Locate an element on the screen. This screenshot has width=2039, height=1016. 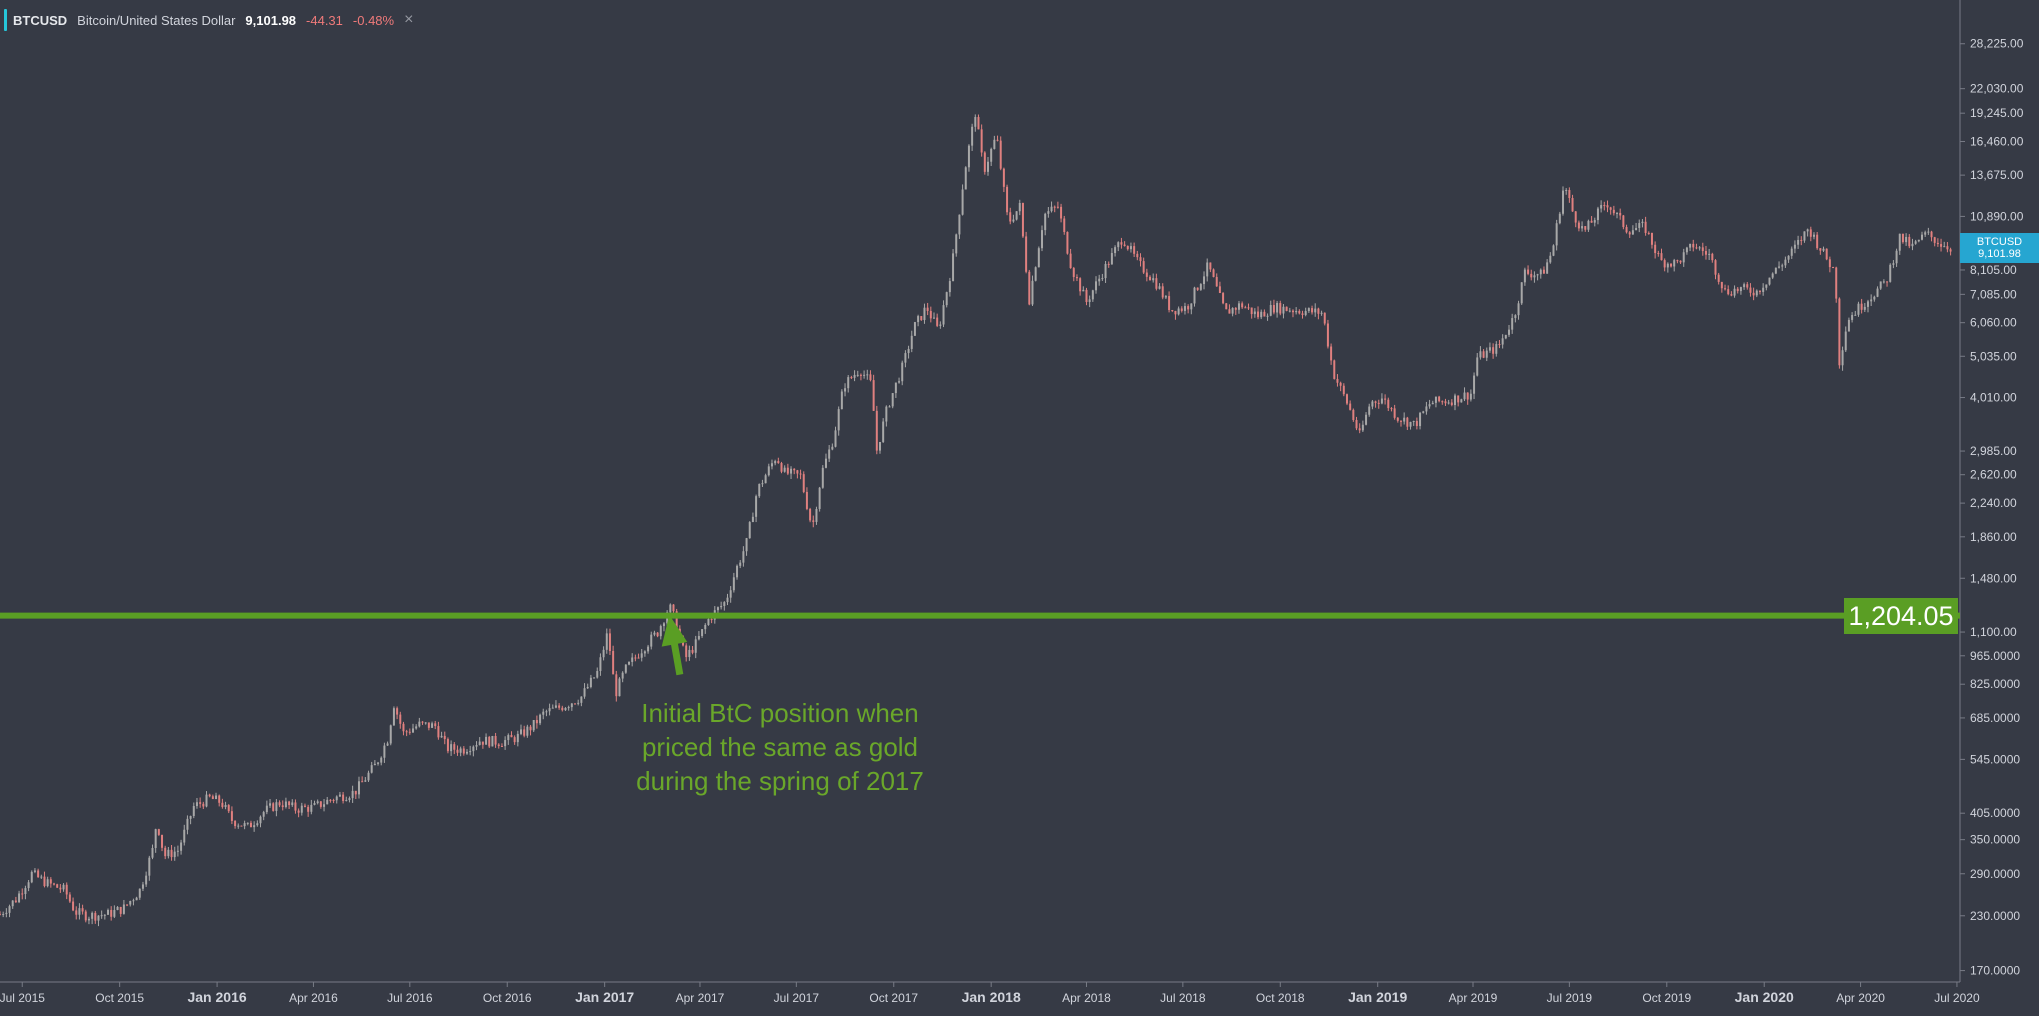
y-tick-label: 5,035.00 is located at coordinates (1993, 356).